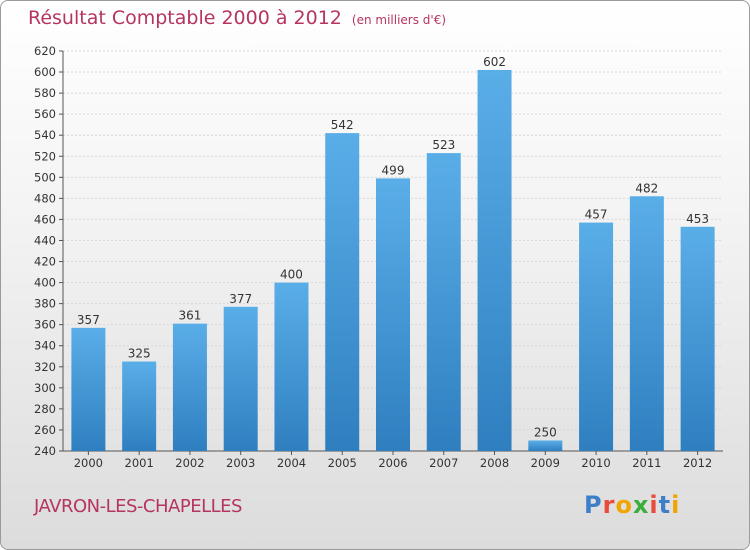  Describe the element at coordinates (494, 260) in the screenshot. I see `bar-2008` at that location.